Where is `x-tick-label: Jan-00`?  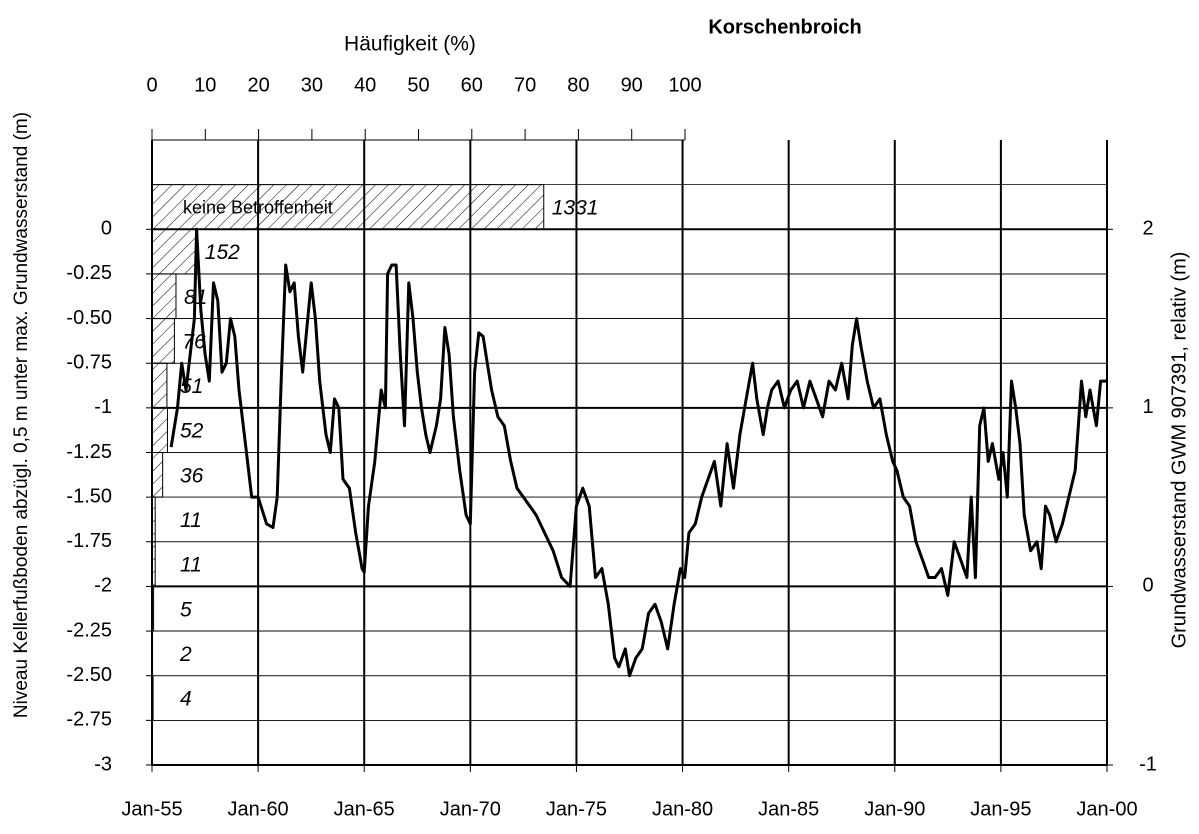
x-tick-label: Jan-00 is located at coordinates (1106, 809).